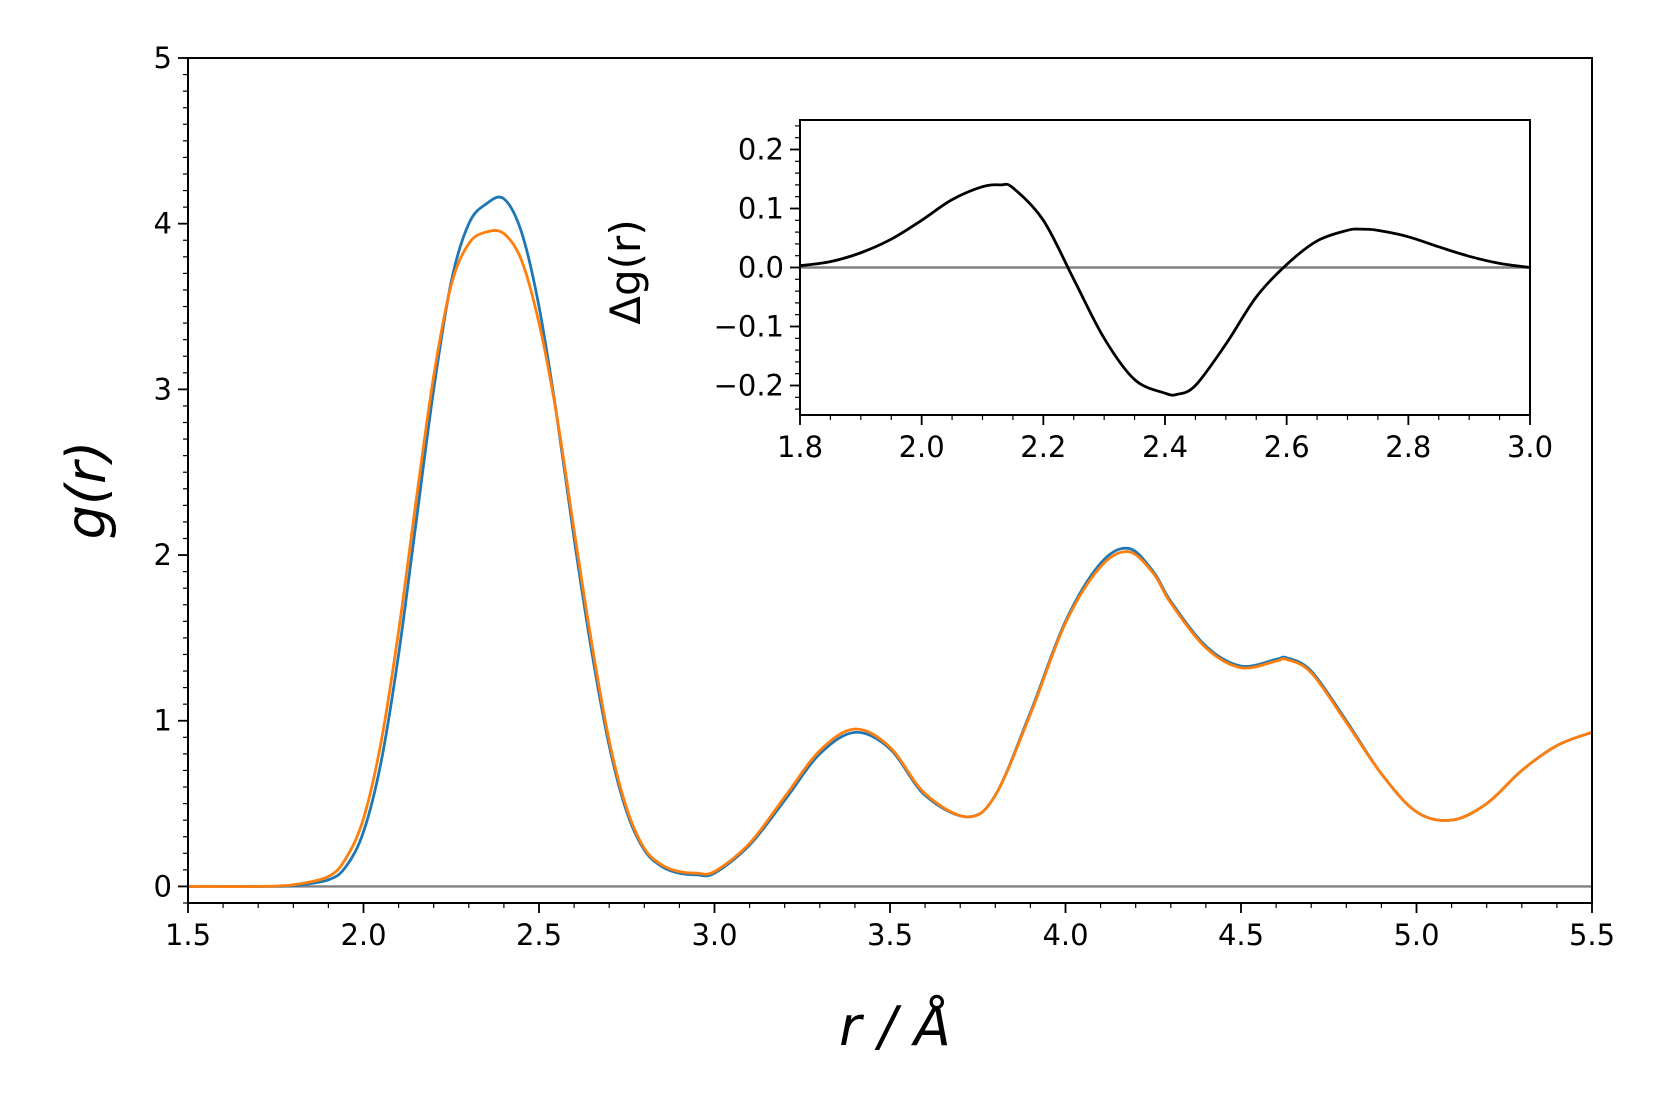  I want to click on inset-y-tick-label: 0.2, so click(761, 150).